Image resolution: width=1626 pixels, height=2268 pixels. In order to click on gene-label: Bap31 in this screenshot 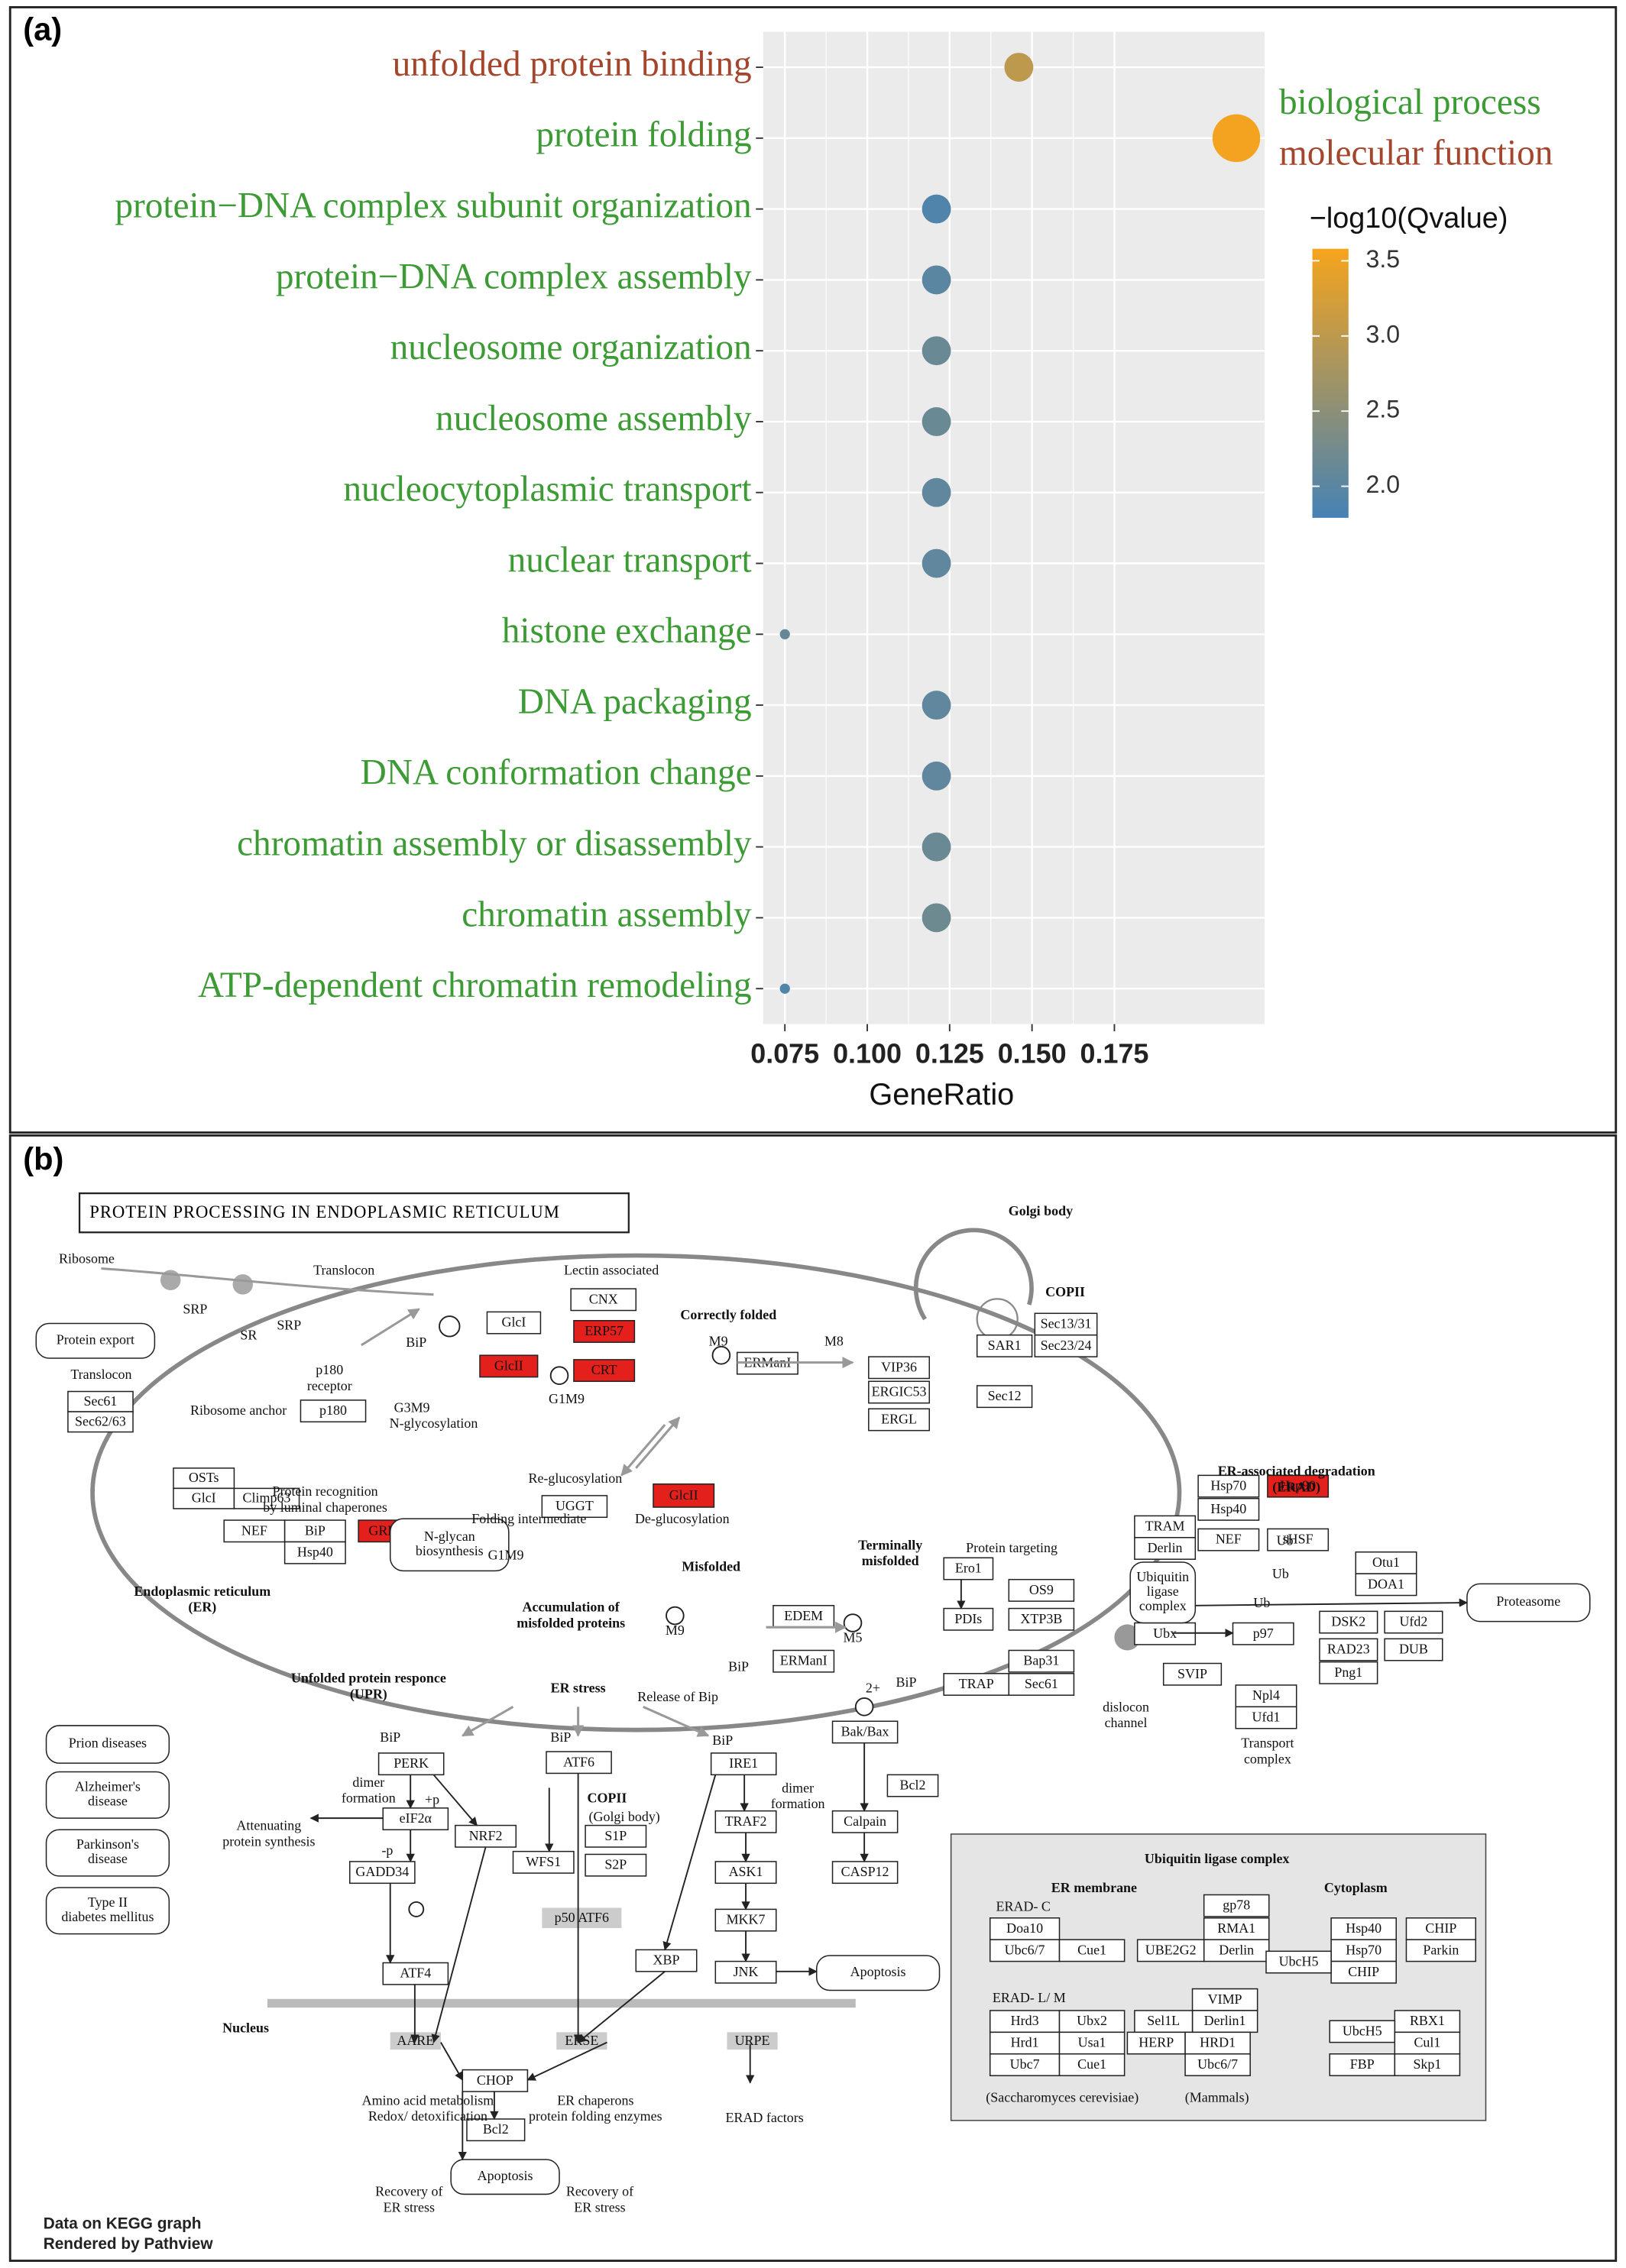, I will do `click(1041, 1660)`.